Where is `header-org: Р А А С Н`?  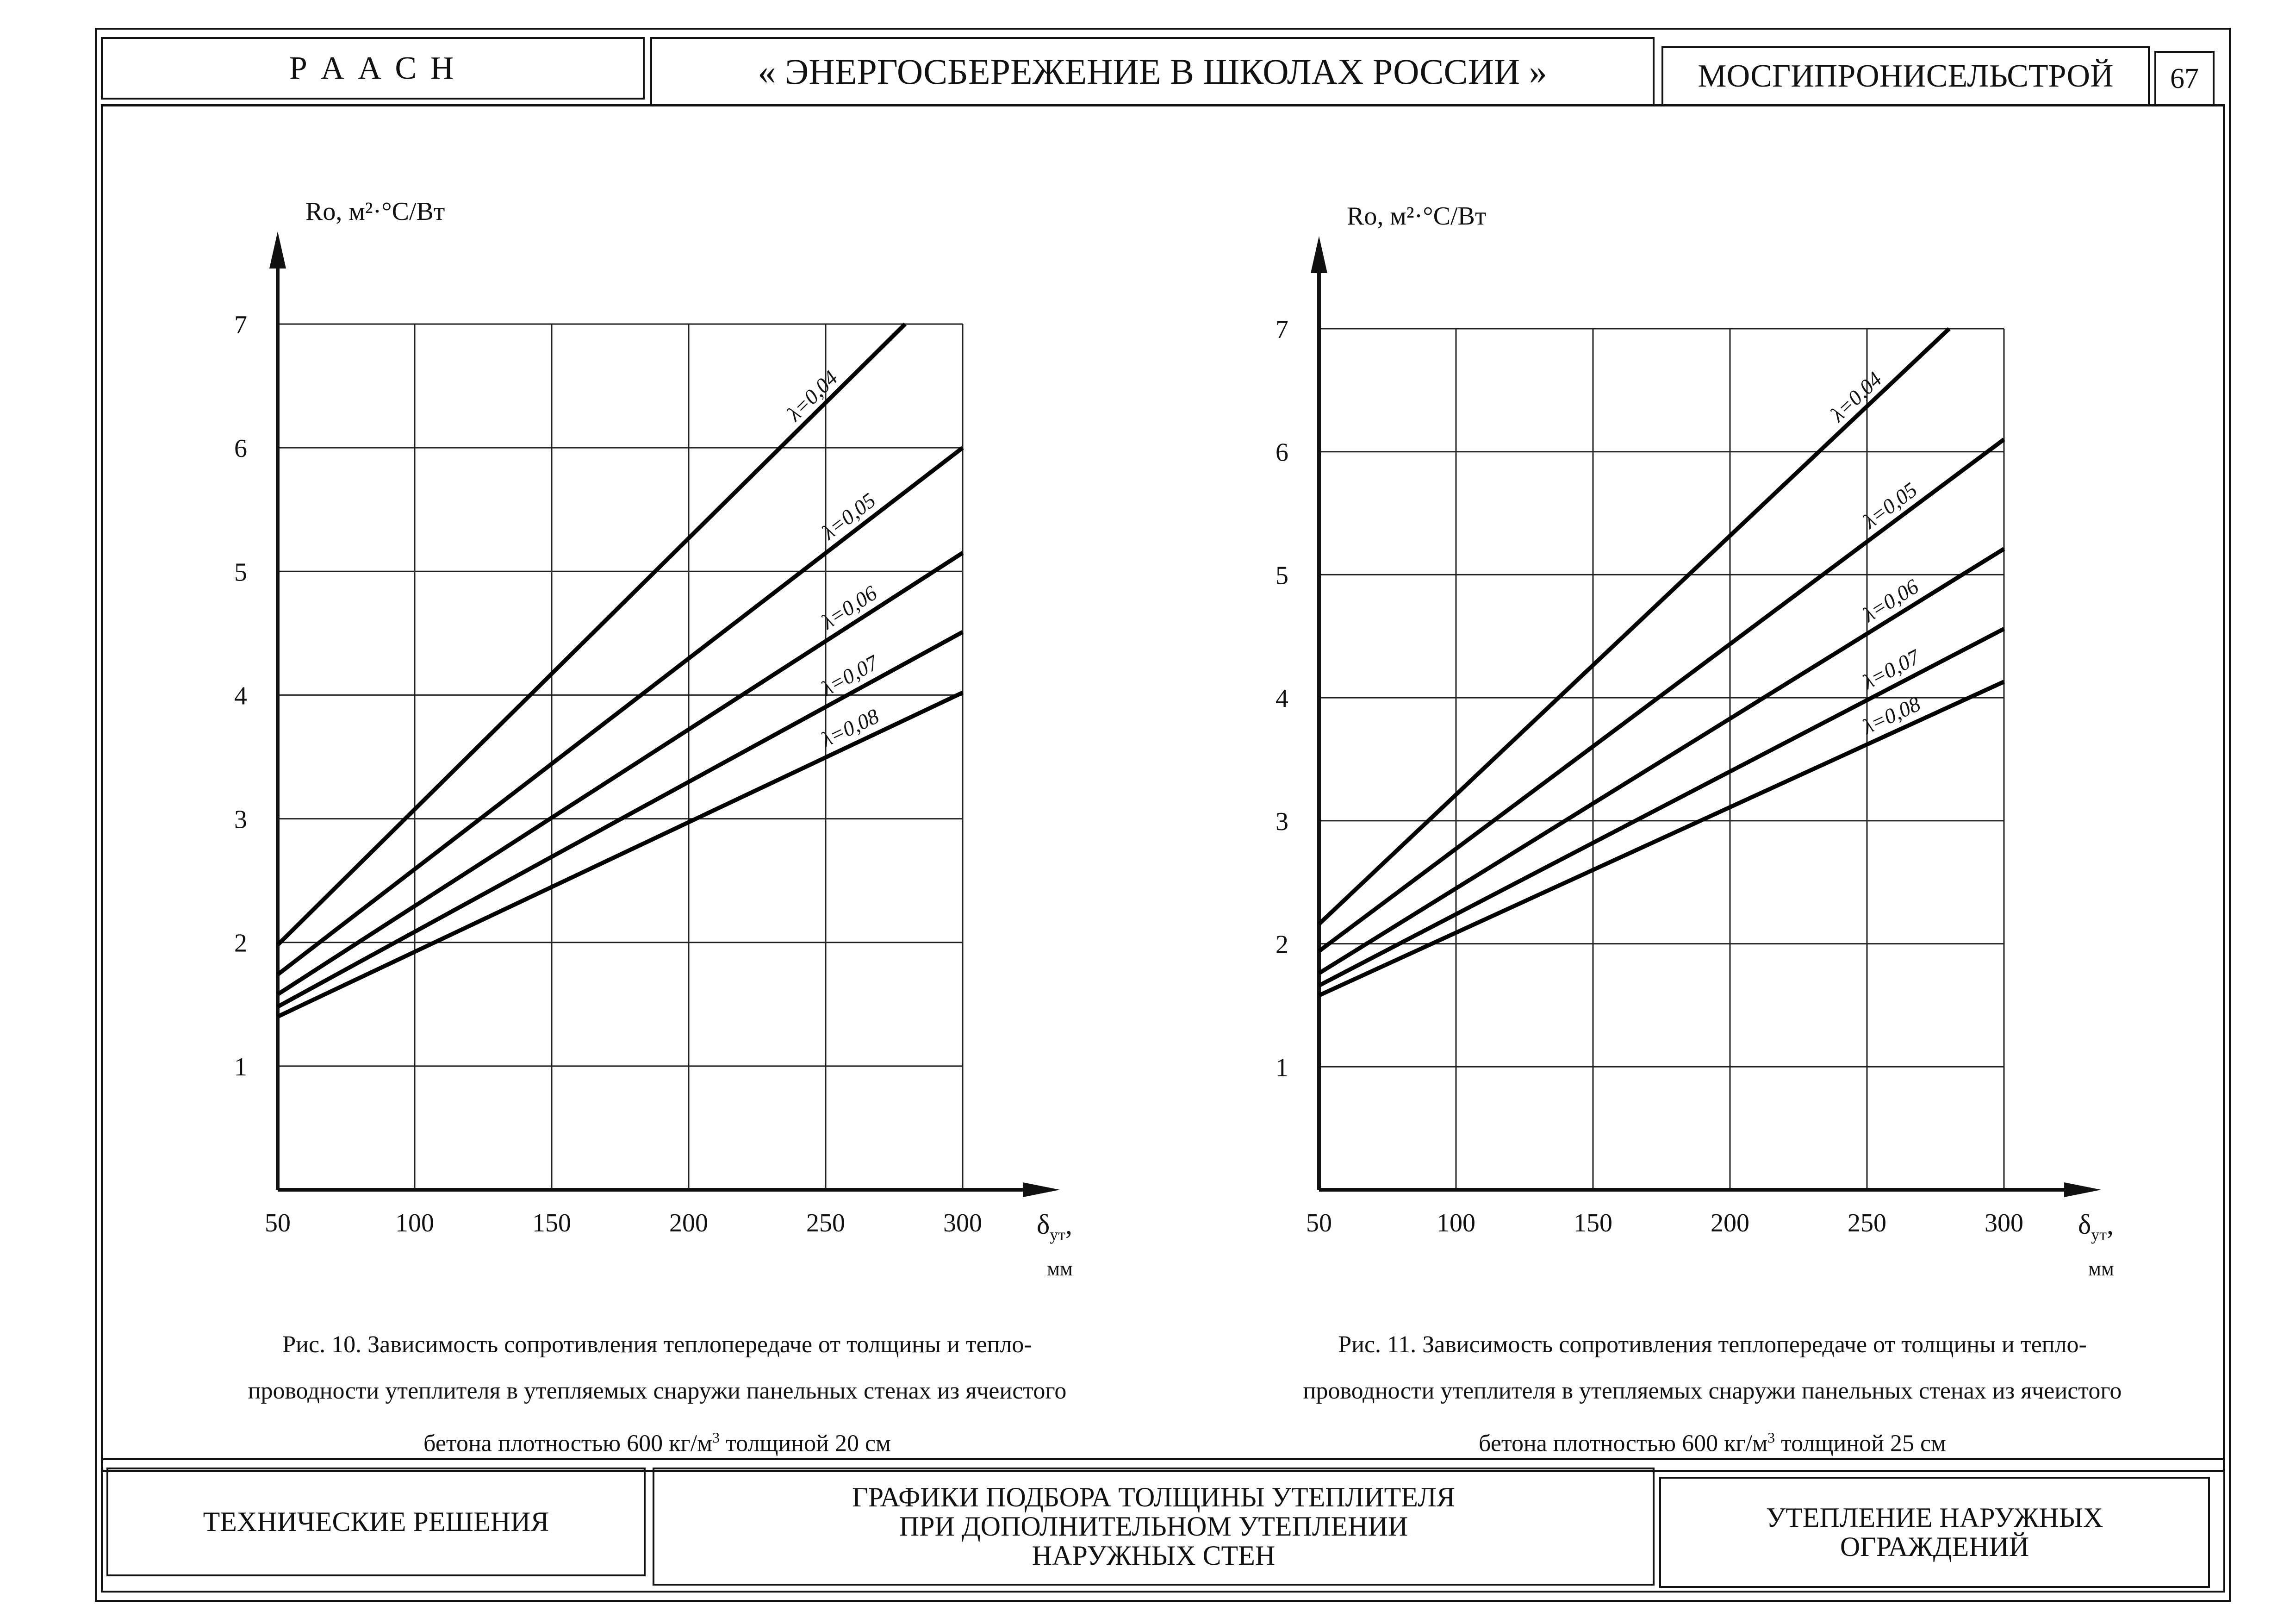
header-org: Р А А С Н is located at coordinates (373, 68).